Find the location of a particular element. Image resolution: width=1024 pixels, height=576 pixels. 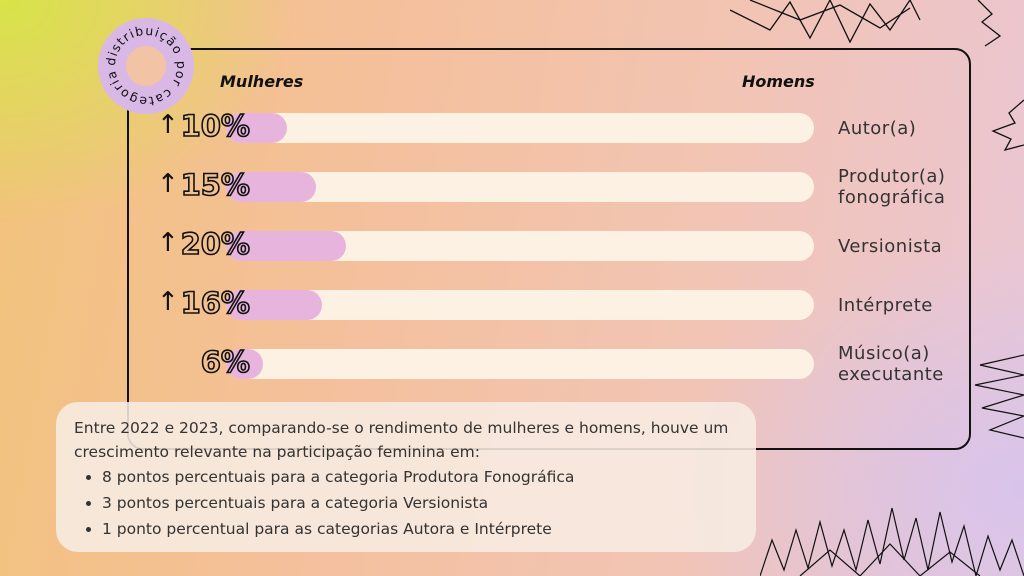

decorative-scribble-bottom is located at coordinates (892, 541).